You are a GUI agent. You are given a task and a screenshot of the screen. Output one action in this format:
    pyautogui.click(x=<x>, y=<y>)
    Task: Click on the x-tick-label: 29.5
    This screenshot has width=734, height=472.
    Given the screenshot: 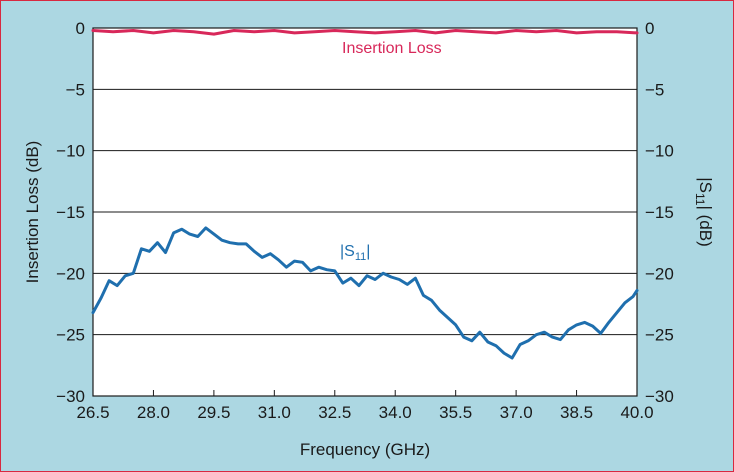 What is the action you would take?
    pyautogui.click(x=213, y=412)
    